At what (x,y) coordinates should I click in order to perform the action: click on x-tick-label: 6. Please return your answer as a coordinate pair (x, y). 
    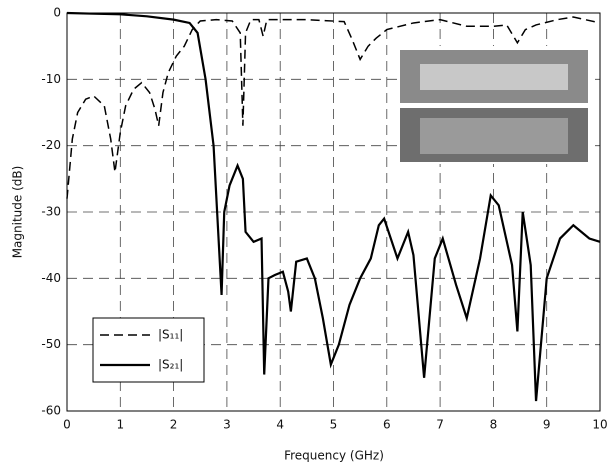
    Looking at the image, I should click on (387, 425).